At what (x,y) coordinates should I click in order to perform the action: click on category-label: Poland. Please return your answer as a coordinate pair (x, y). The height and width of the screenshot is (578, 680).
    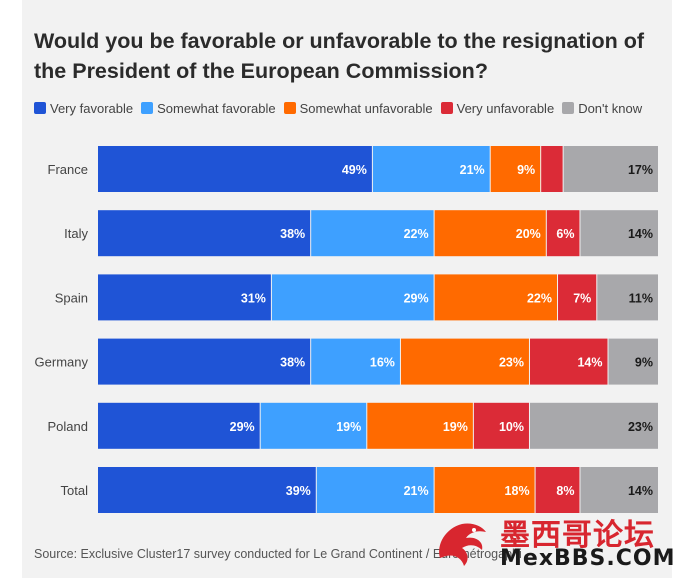
    Looking at the image, I should click on (68, 426).